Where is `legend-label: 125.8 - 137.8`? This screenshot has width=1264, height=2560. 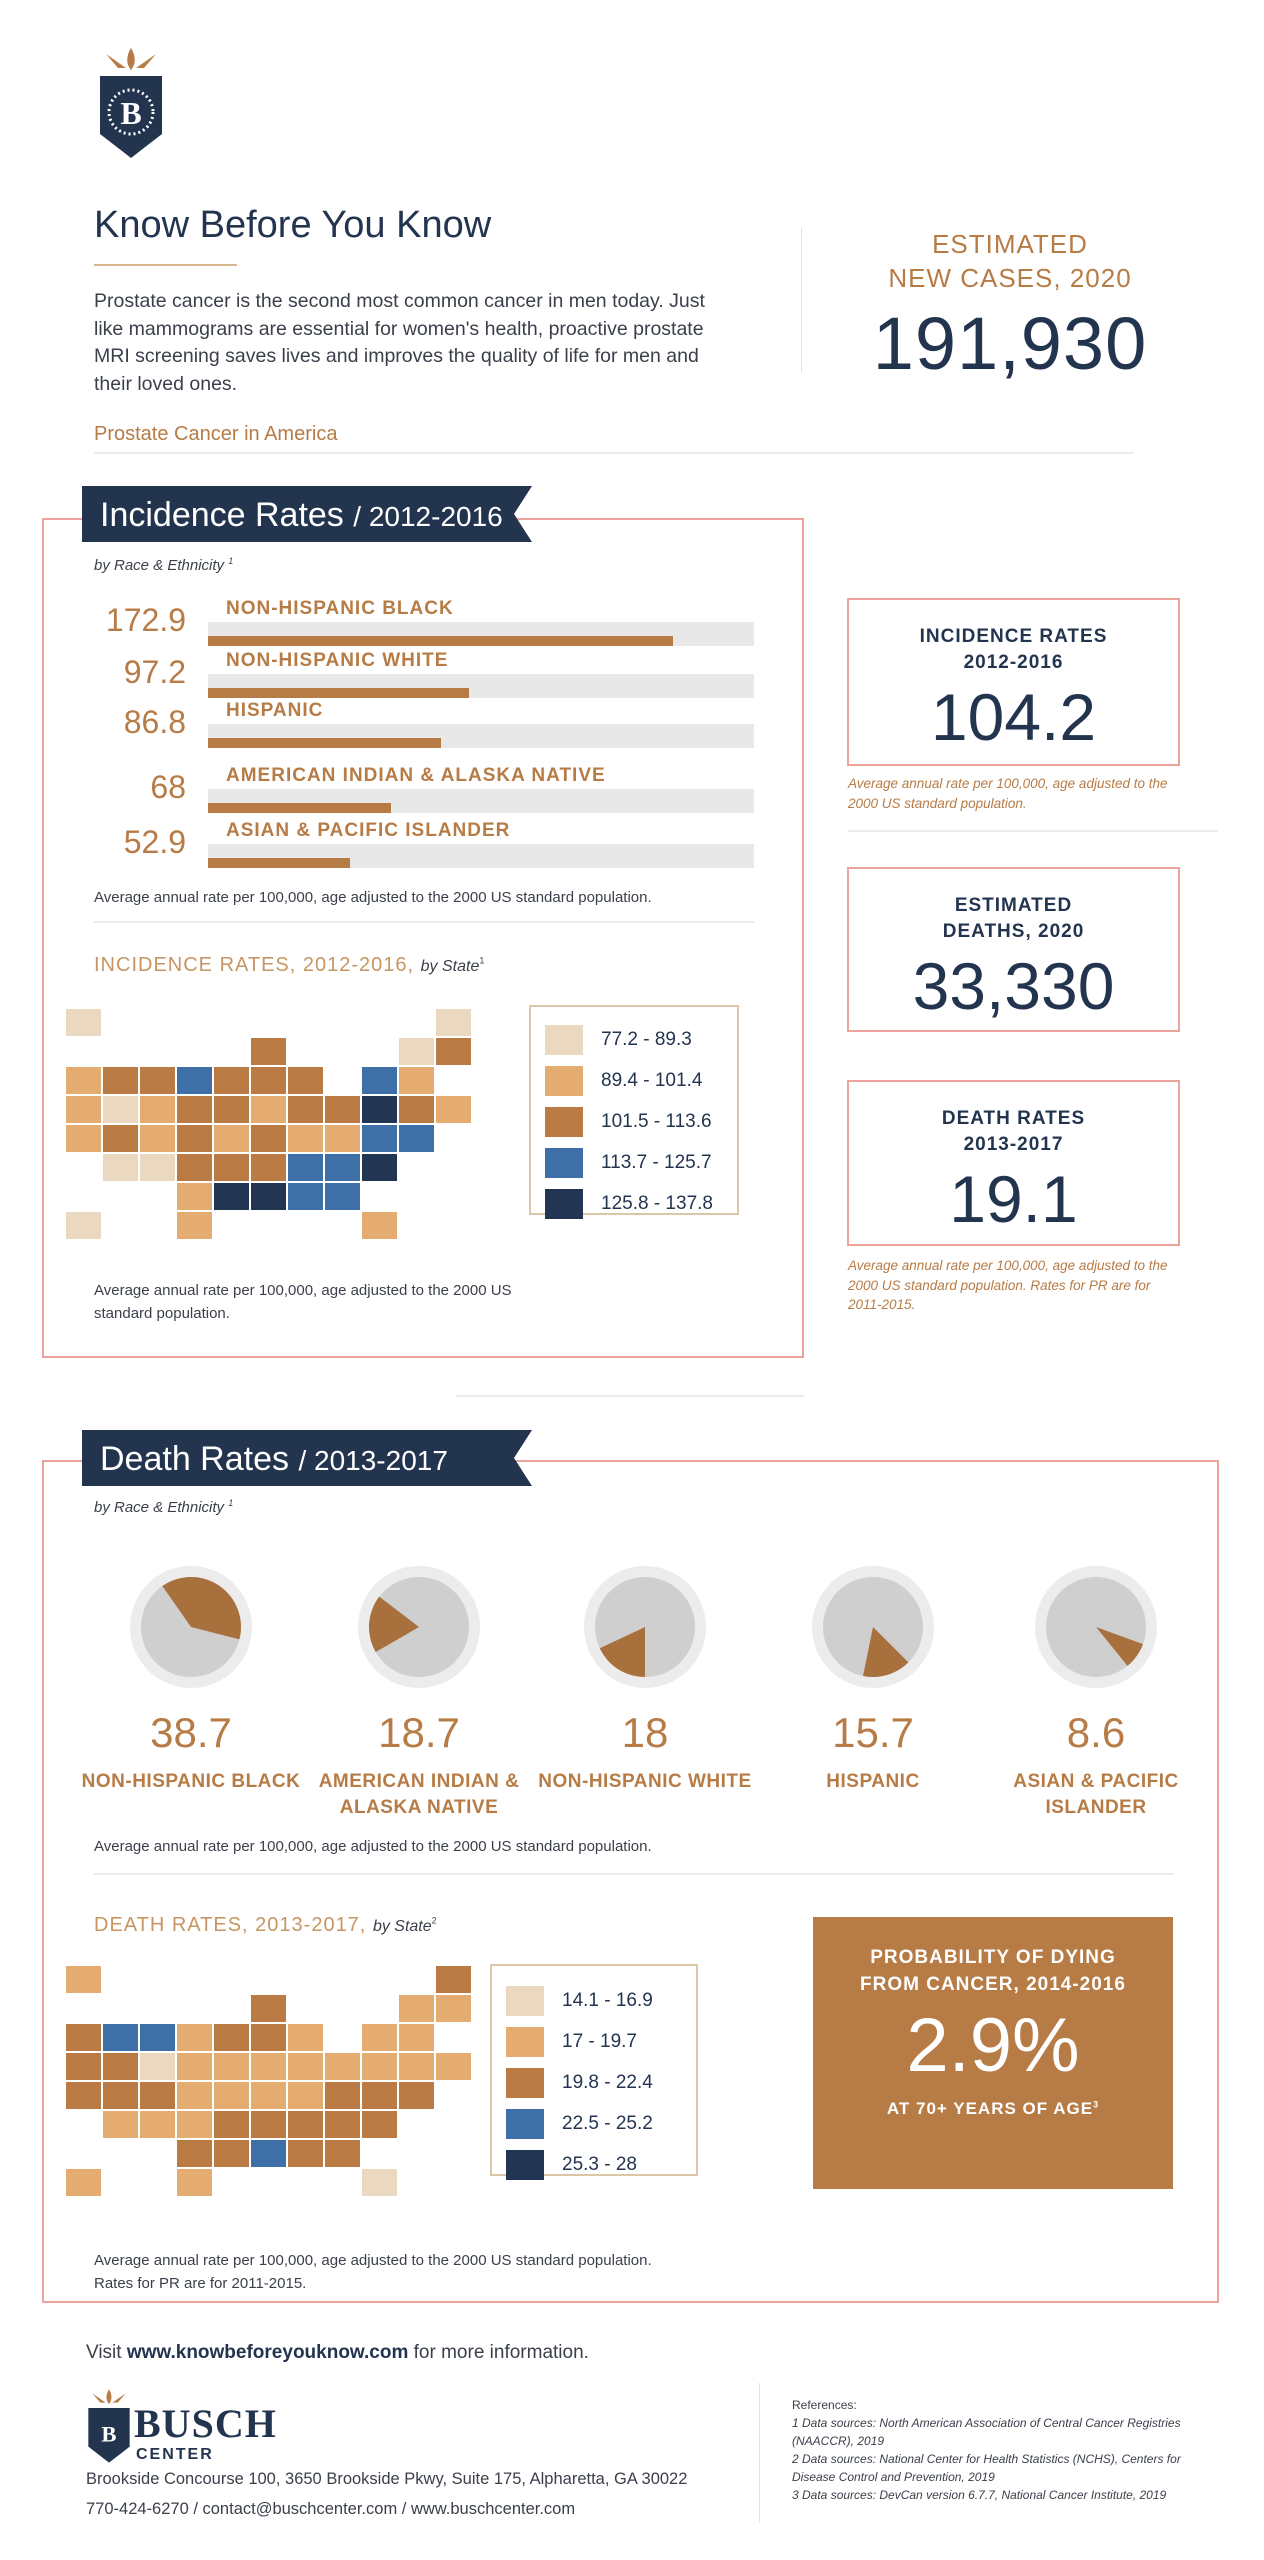
legend-label: 125.8 - 137.8 is located at coordinates (657, 1203).